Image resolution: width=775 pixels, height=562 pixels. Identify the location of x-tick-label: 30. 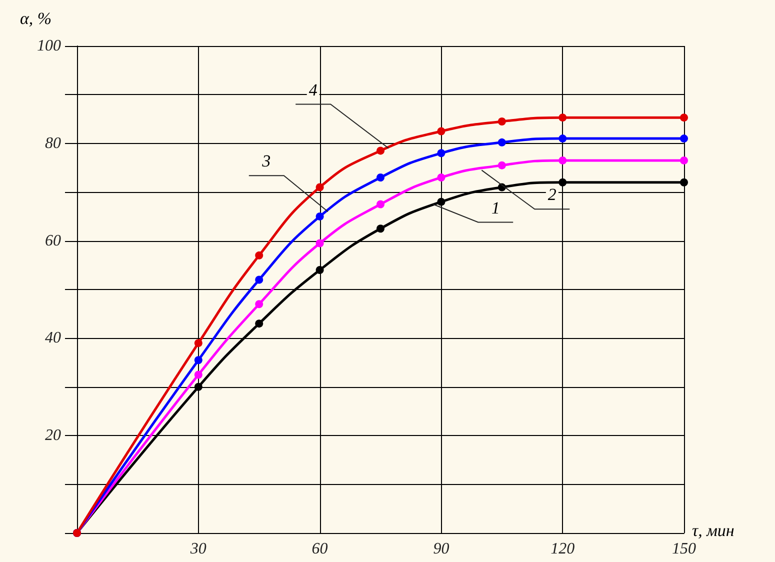
(197, 549).